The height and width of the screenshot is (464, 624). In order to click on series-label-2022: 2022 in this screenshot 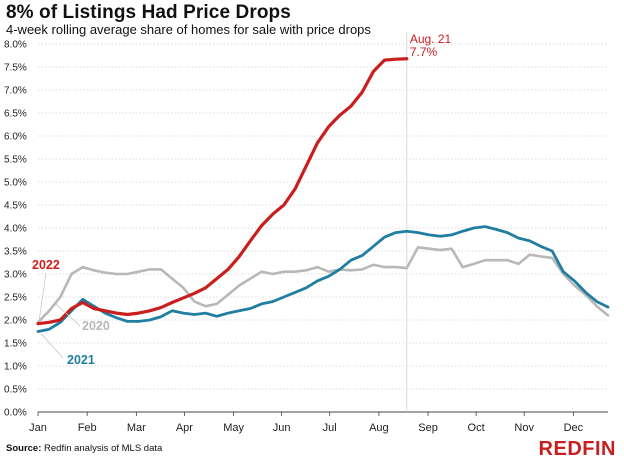, I will do `click(46, 265)`.